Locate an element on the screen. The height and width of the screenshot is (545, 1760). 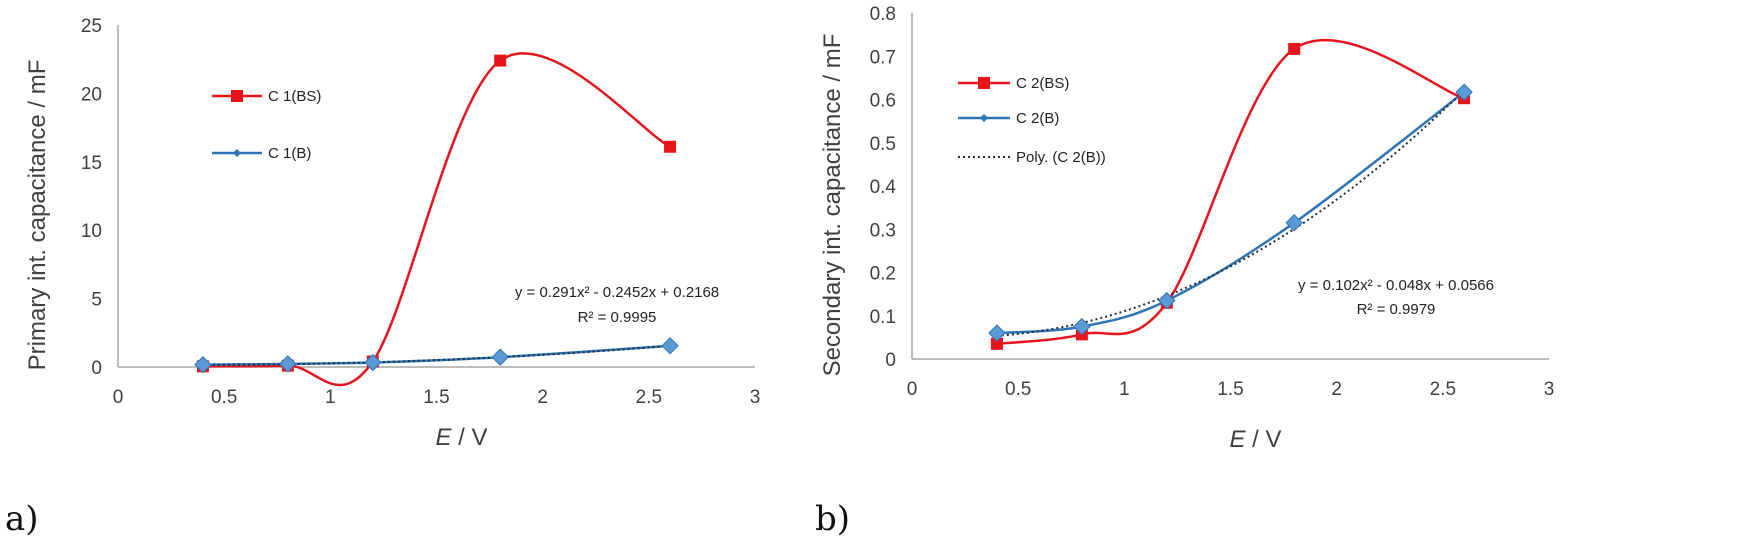
trendline-r-squared: R² = 0.9979 is located at coordinates (1396, 309).